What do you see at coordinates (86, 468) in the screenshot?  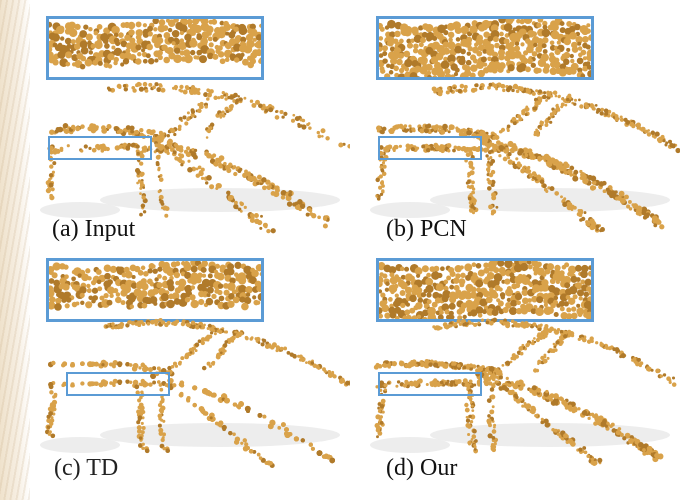 I see `caption-td: (c) TD` at bounding box center [86, 468].